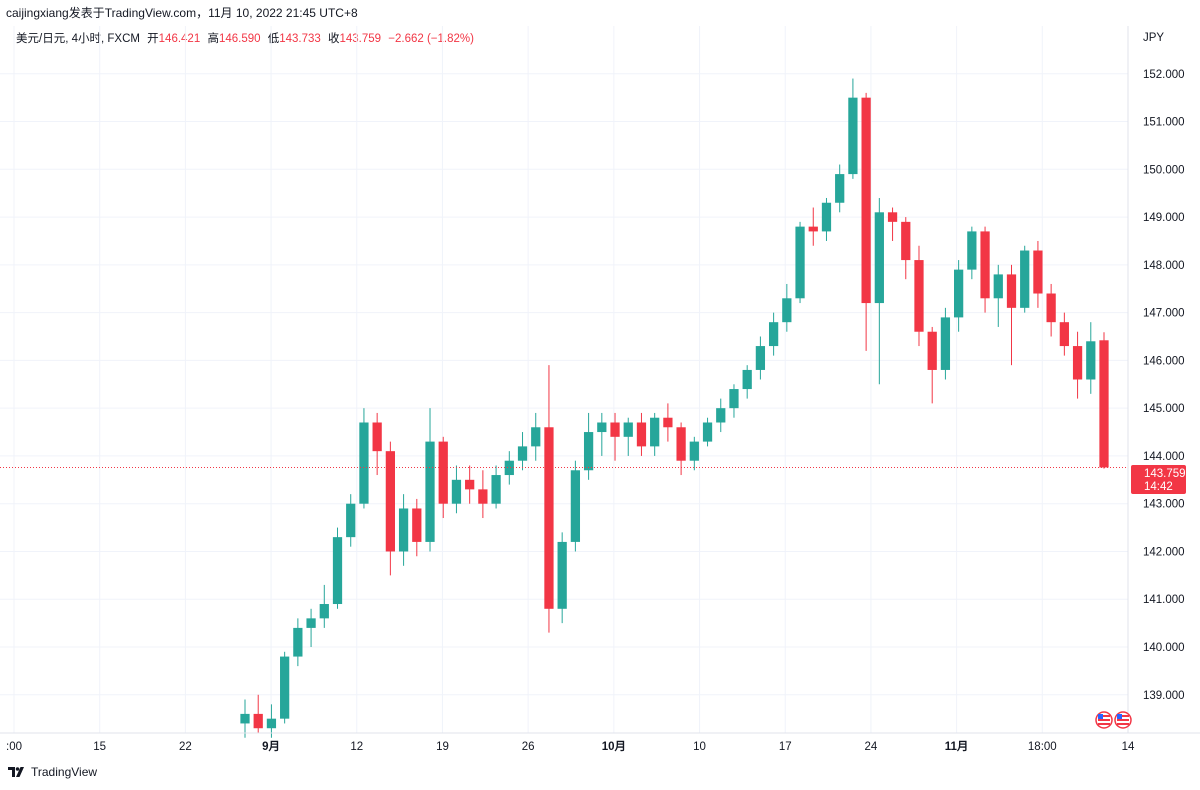  Describe the element at coordinates (1164, 266) in the screenshot. I see `price-tick-label: 148.000` at that location.